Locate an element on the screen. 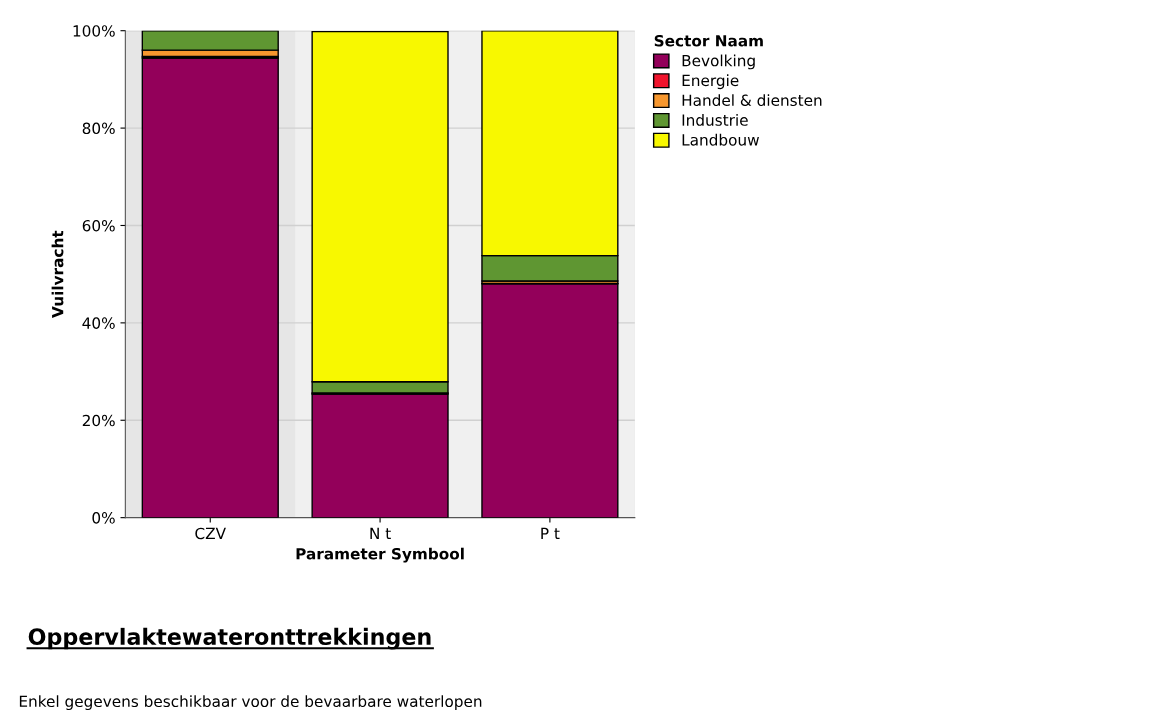 The image size is (1150, 714). text: Oppervlaktewateronttrekkingen is located at coordinates (229, 638).